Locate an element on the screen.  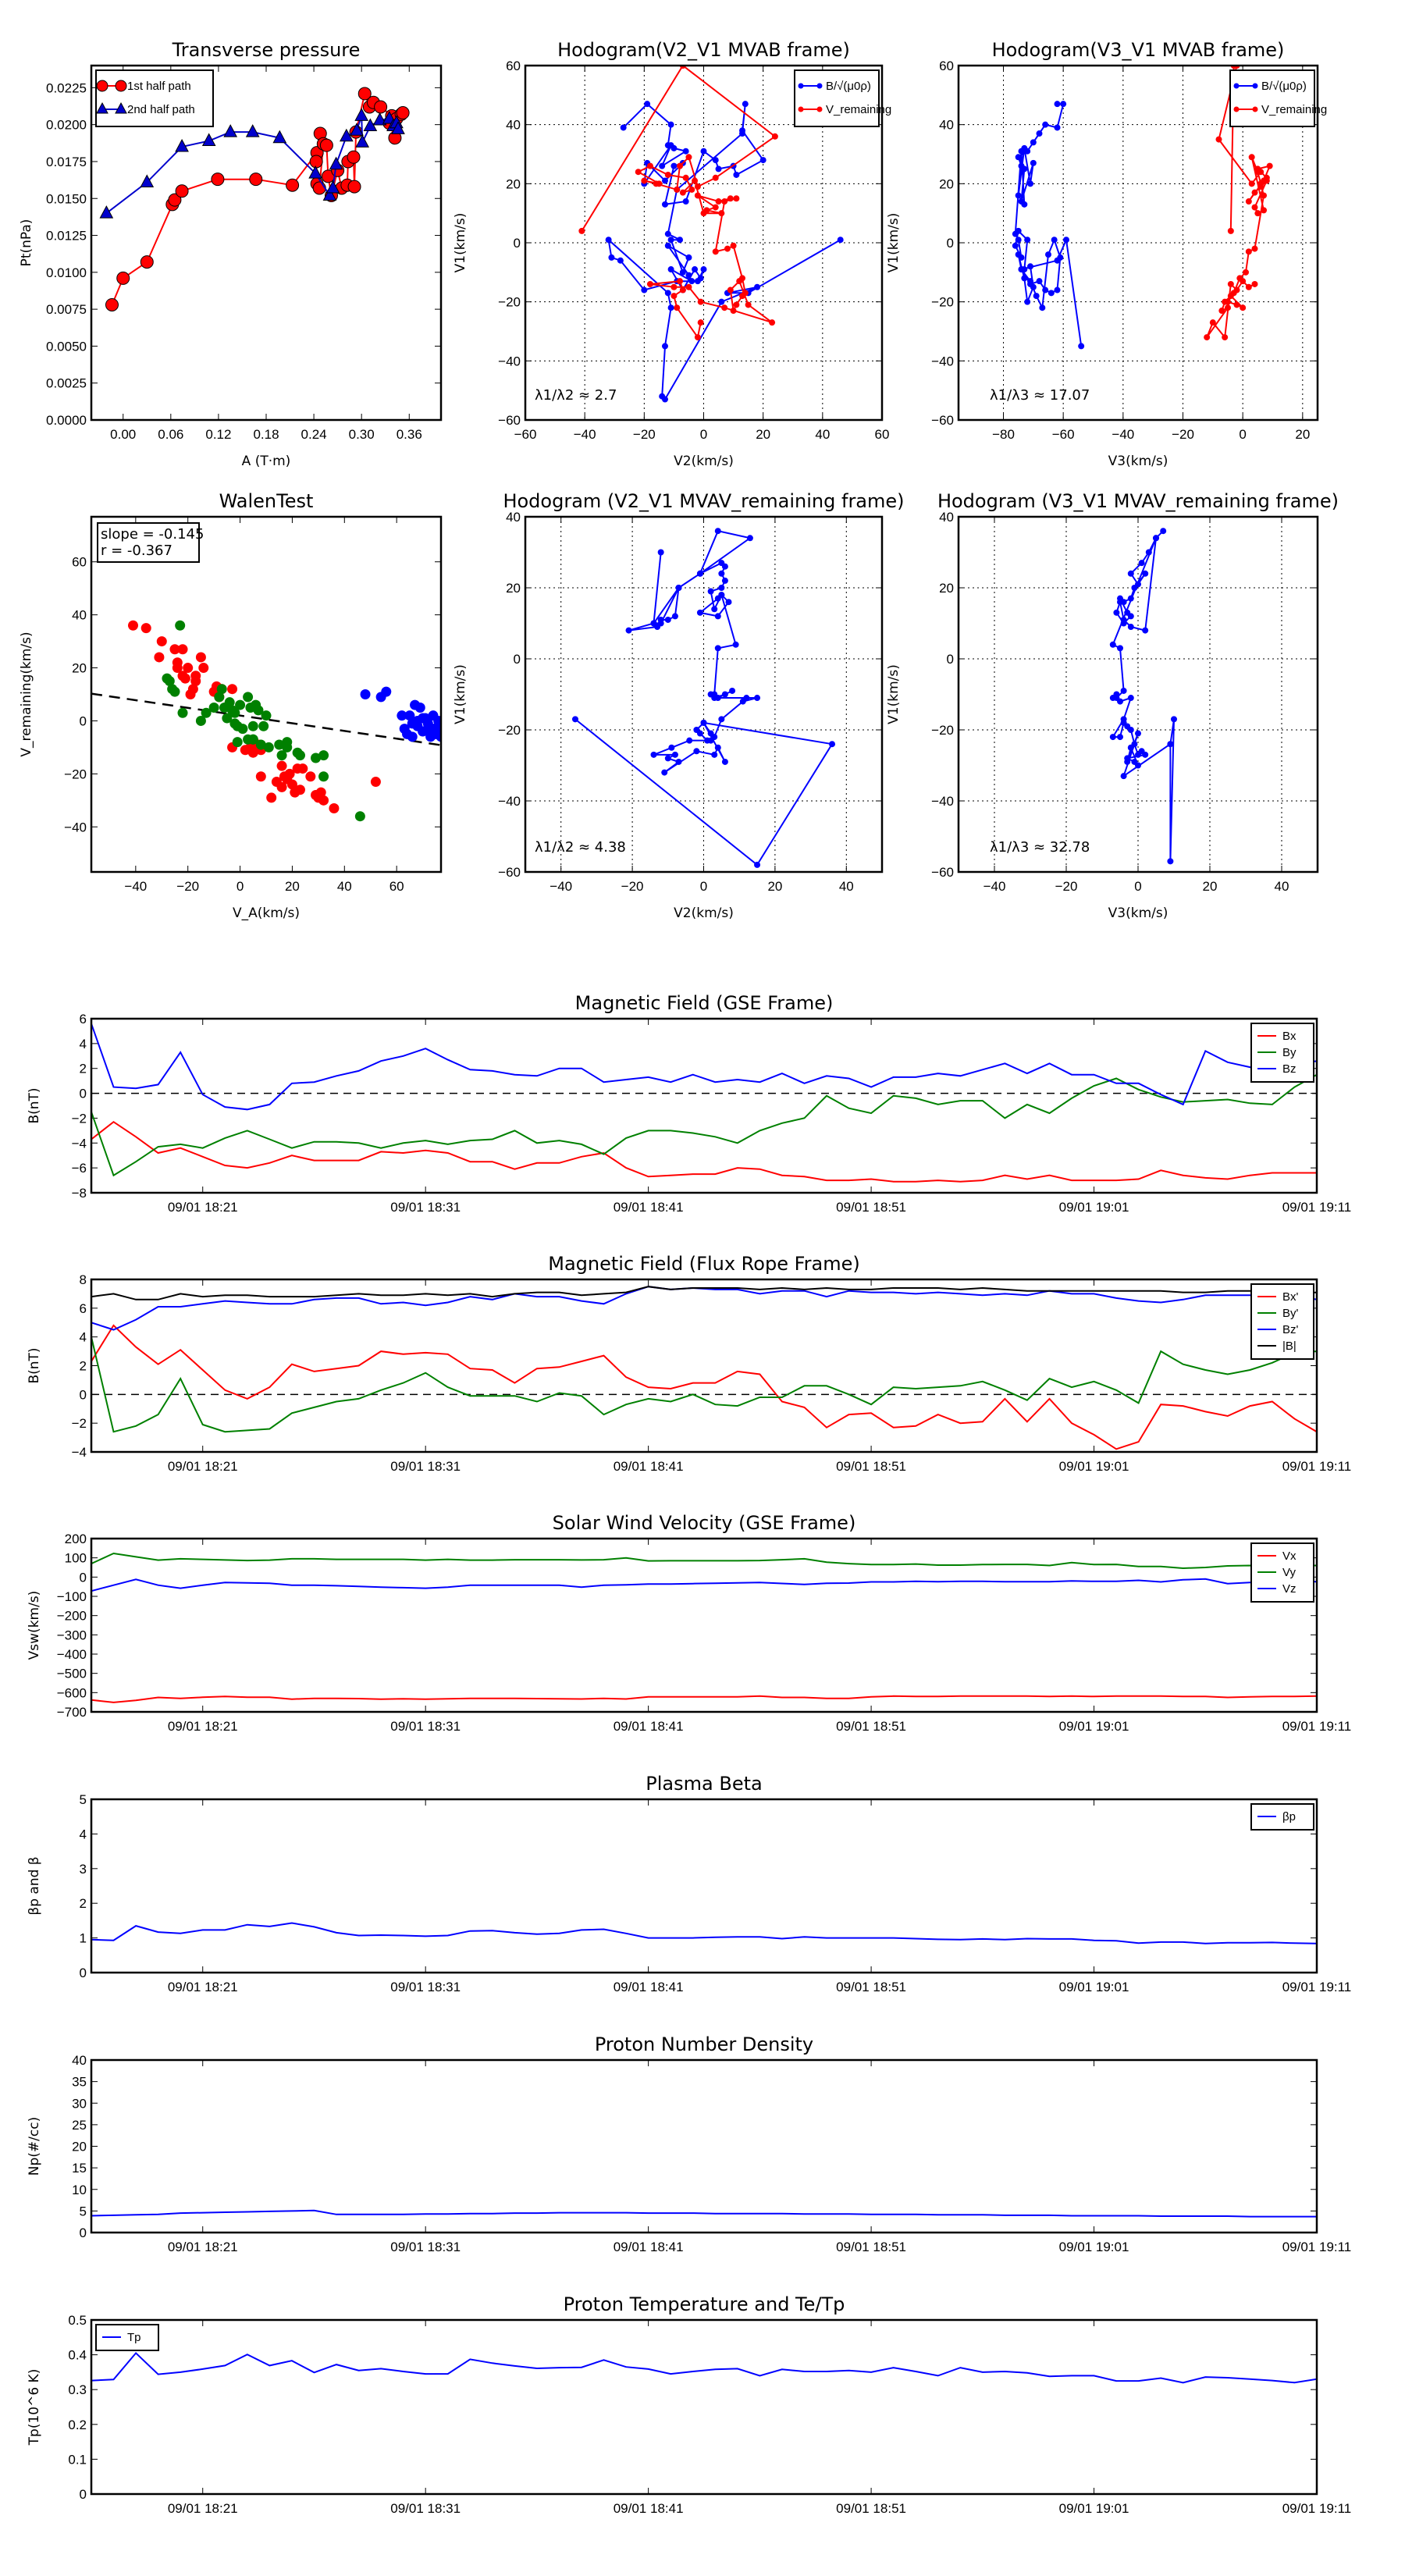
x-tick-label: 0.30 is located at coordinates (362, 434).